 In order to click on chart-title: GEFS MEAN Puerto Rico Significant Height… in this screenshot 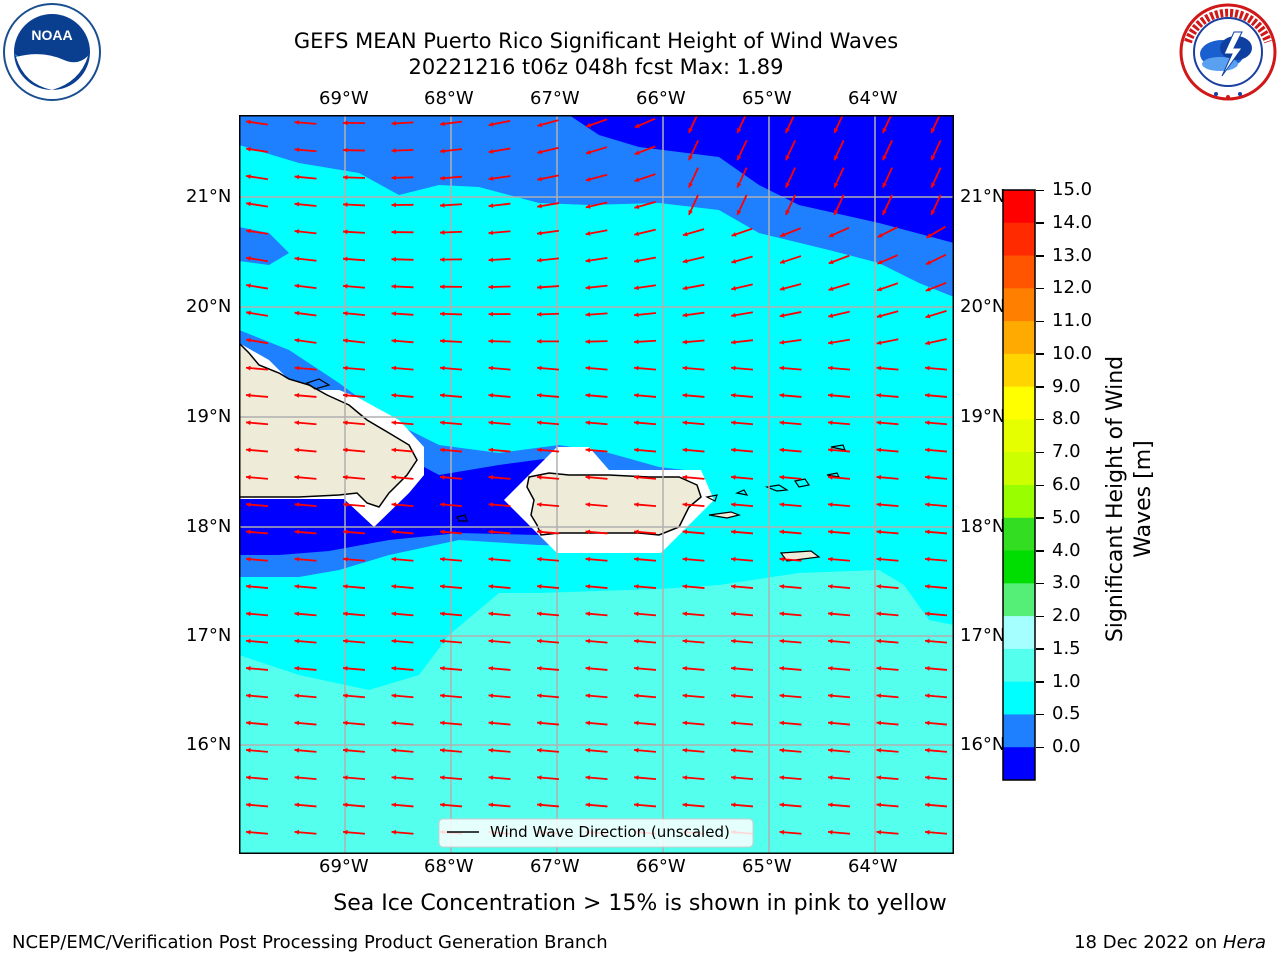, I will do `click(596, 41)`.